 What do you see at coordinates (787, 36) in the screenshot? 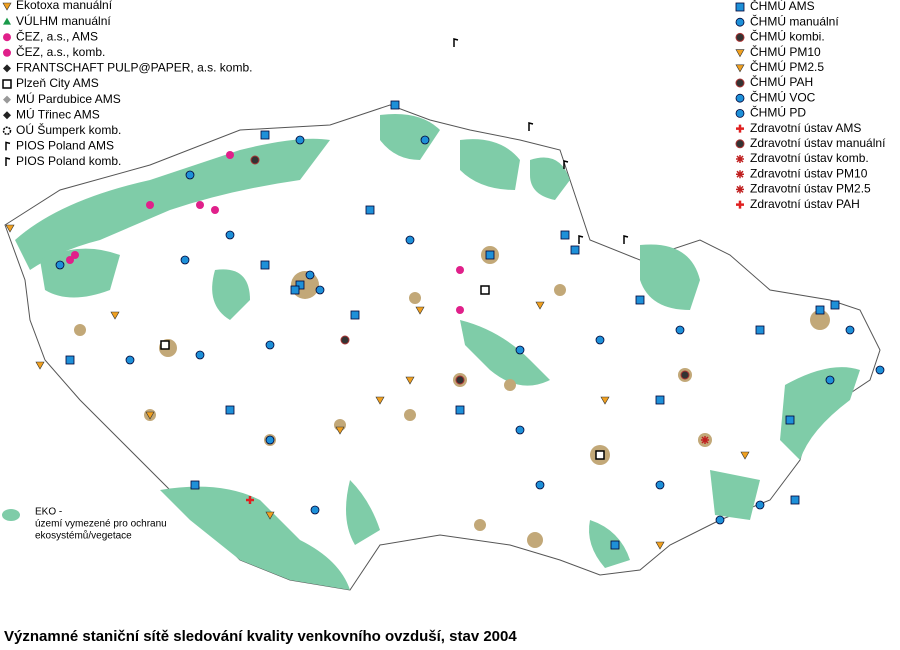
I see `legend-label: ČHMÚ kombi.` at bounding box center [787, 36].